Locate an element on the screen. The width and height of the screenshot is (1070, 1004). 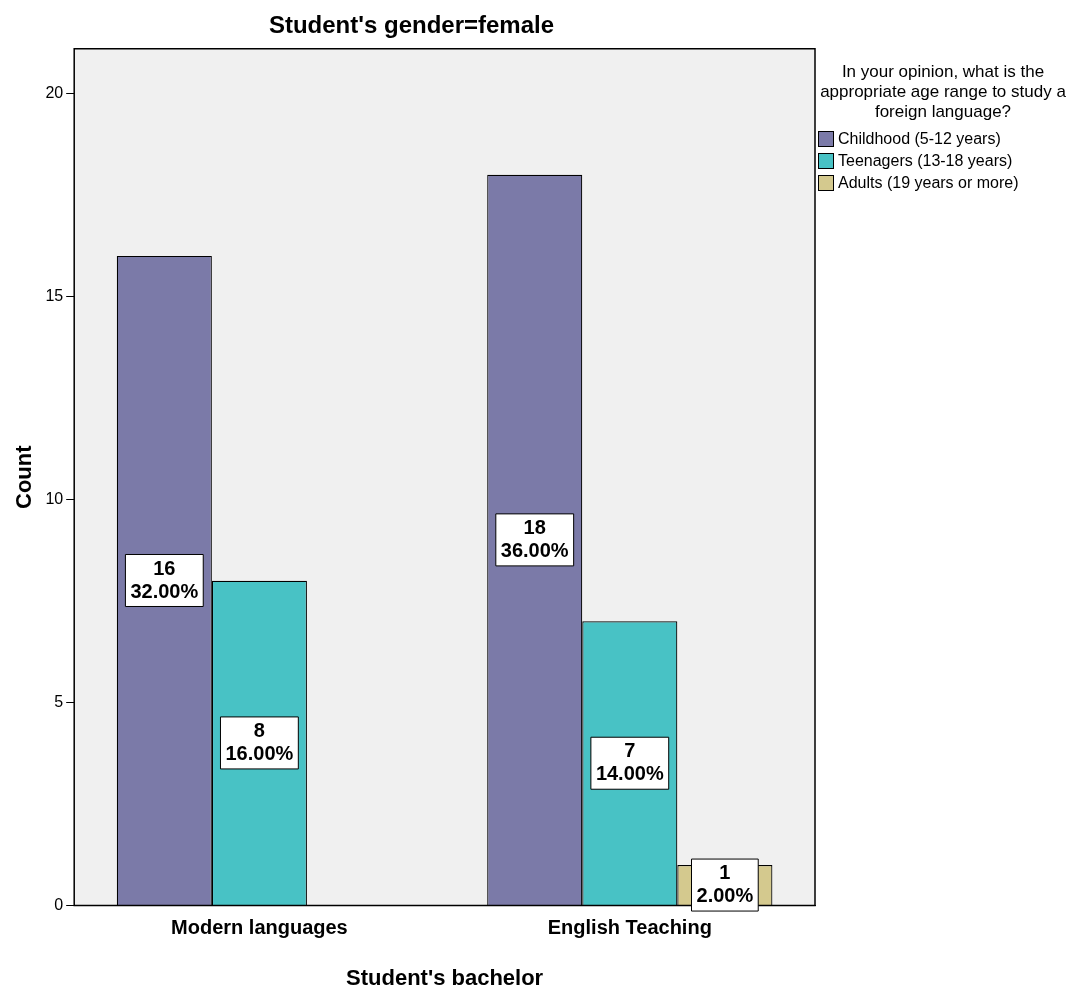
chart-title: Student's gender=female is located at coordinates (411, 25).